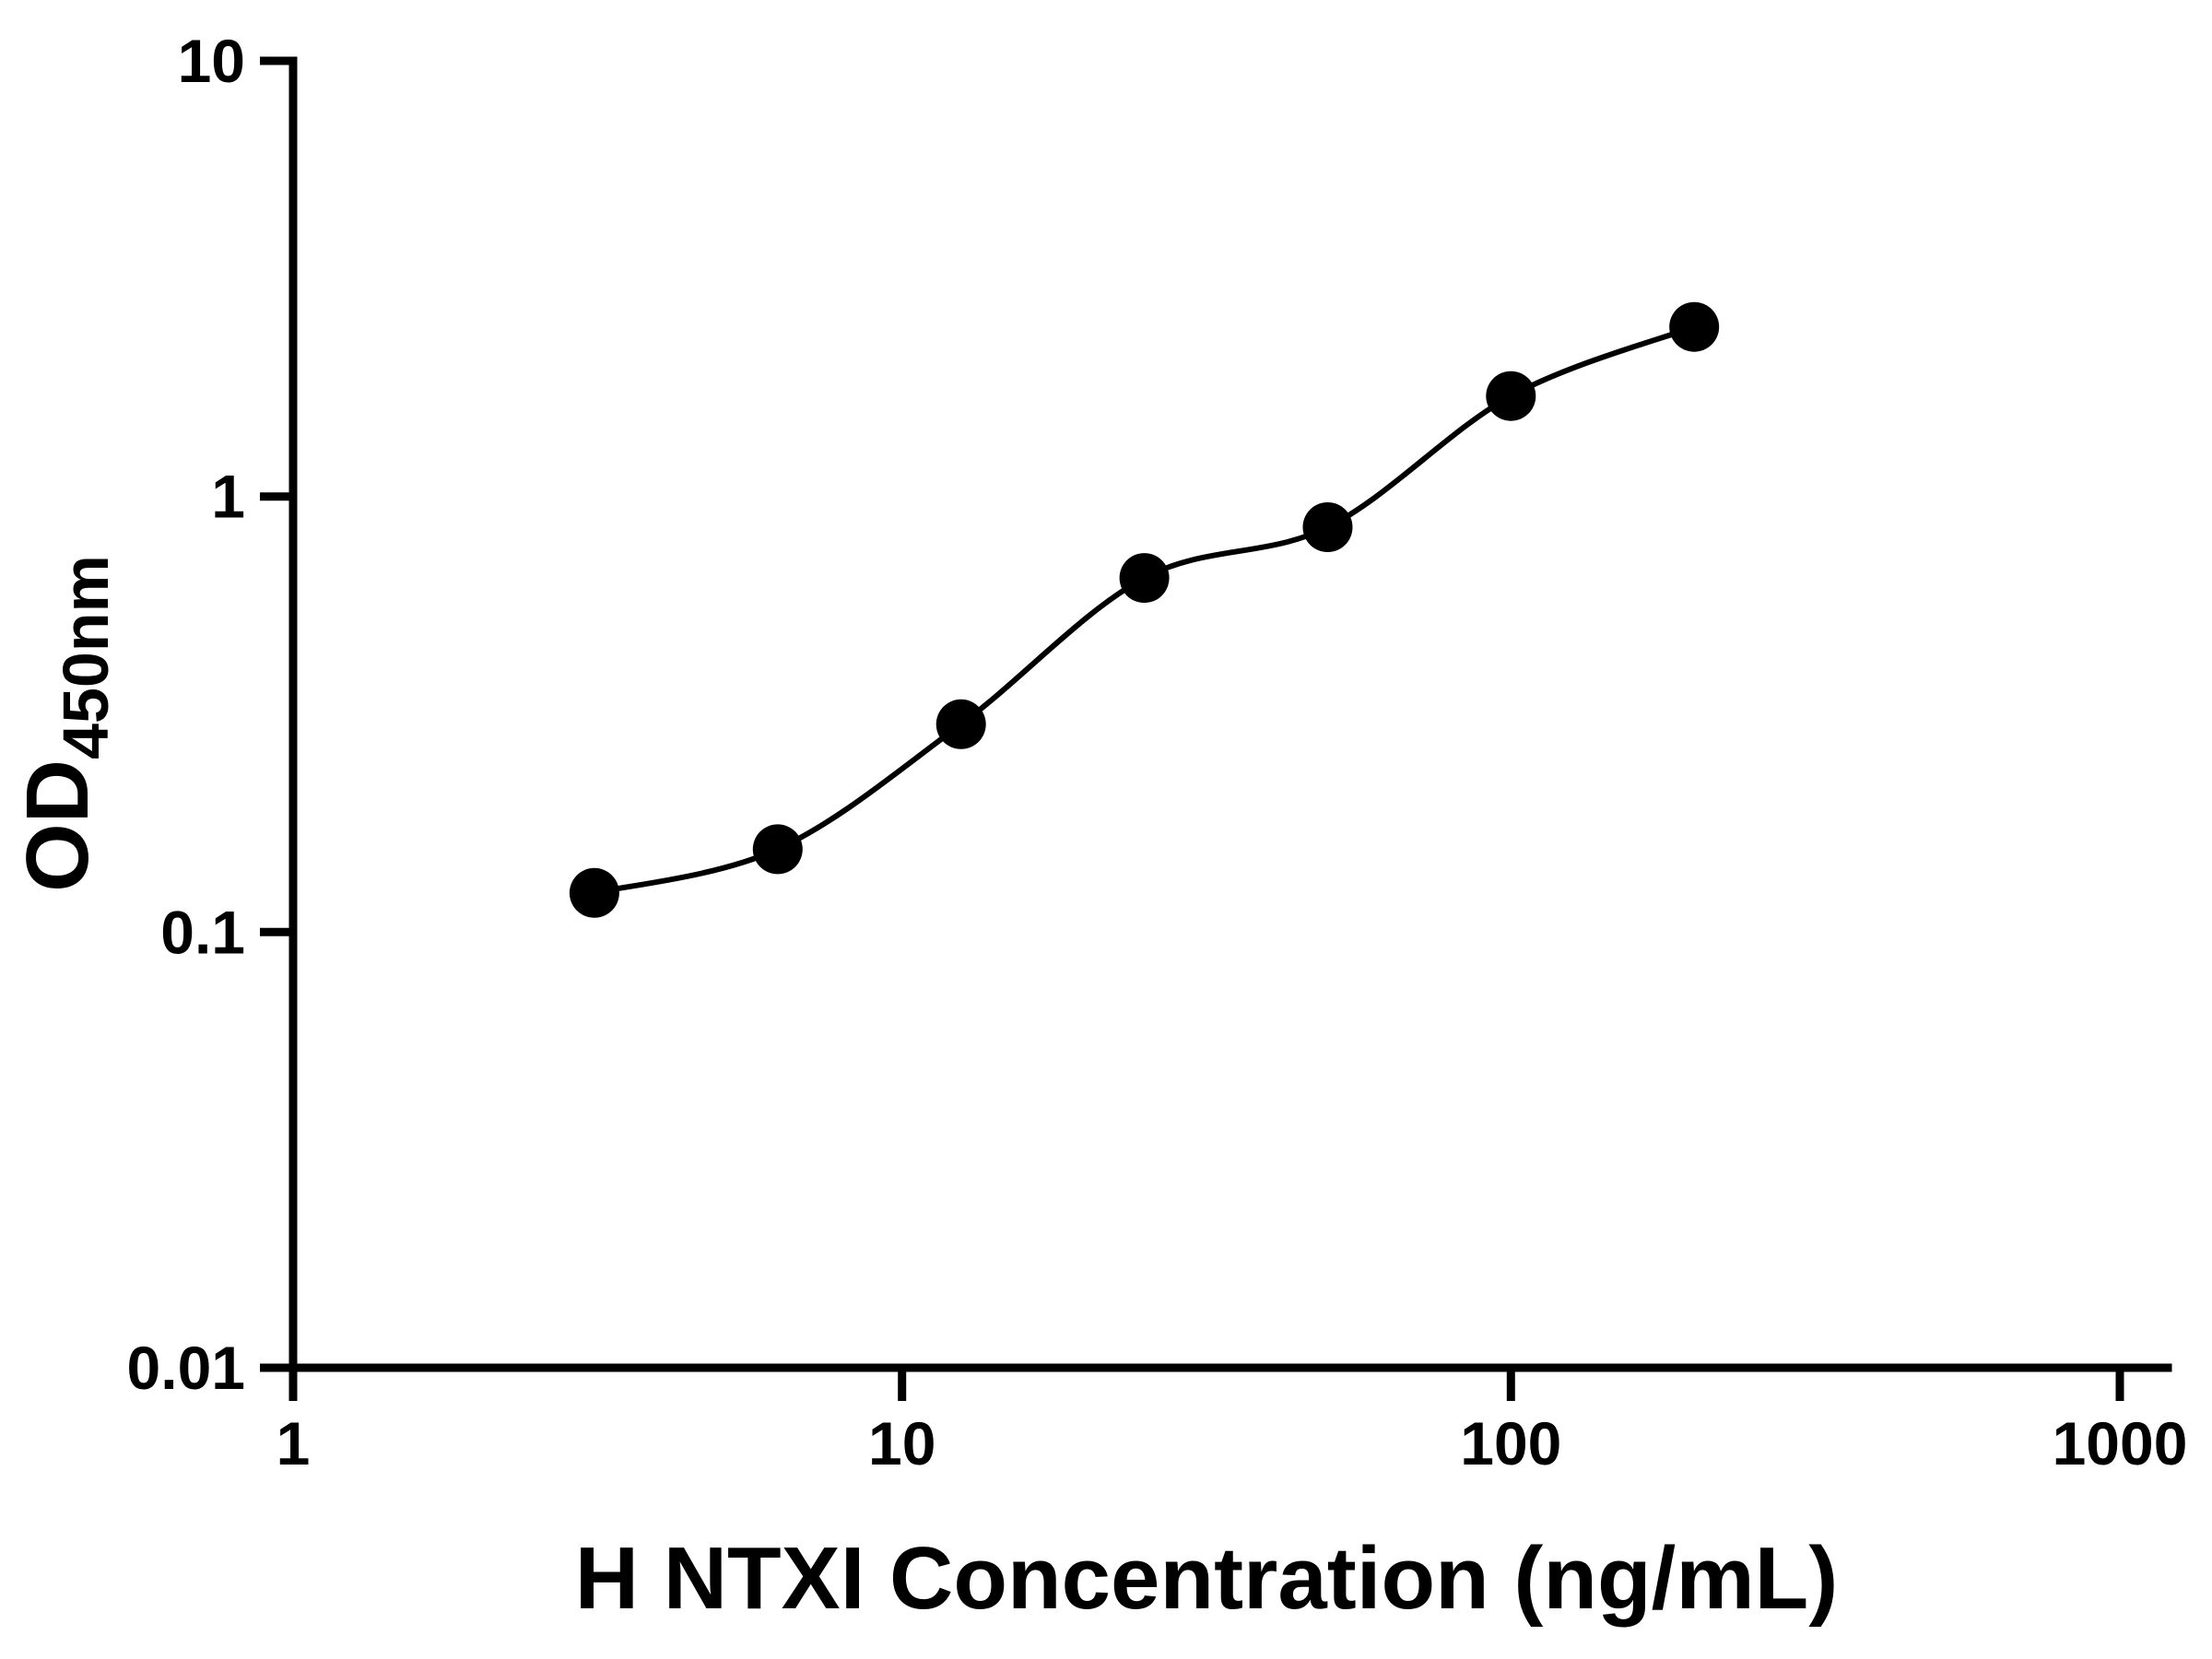  Describe the element at coordinates (86, 657) in the screenshot. I see `y-axis-title-sub: 450nm` at that location.